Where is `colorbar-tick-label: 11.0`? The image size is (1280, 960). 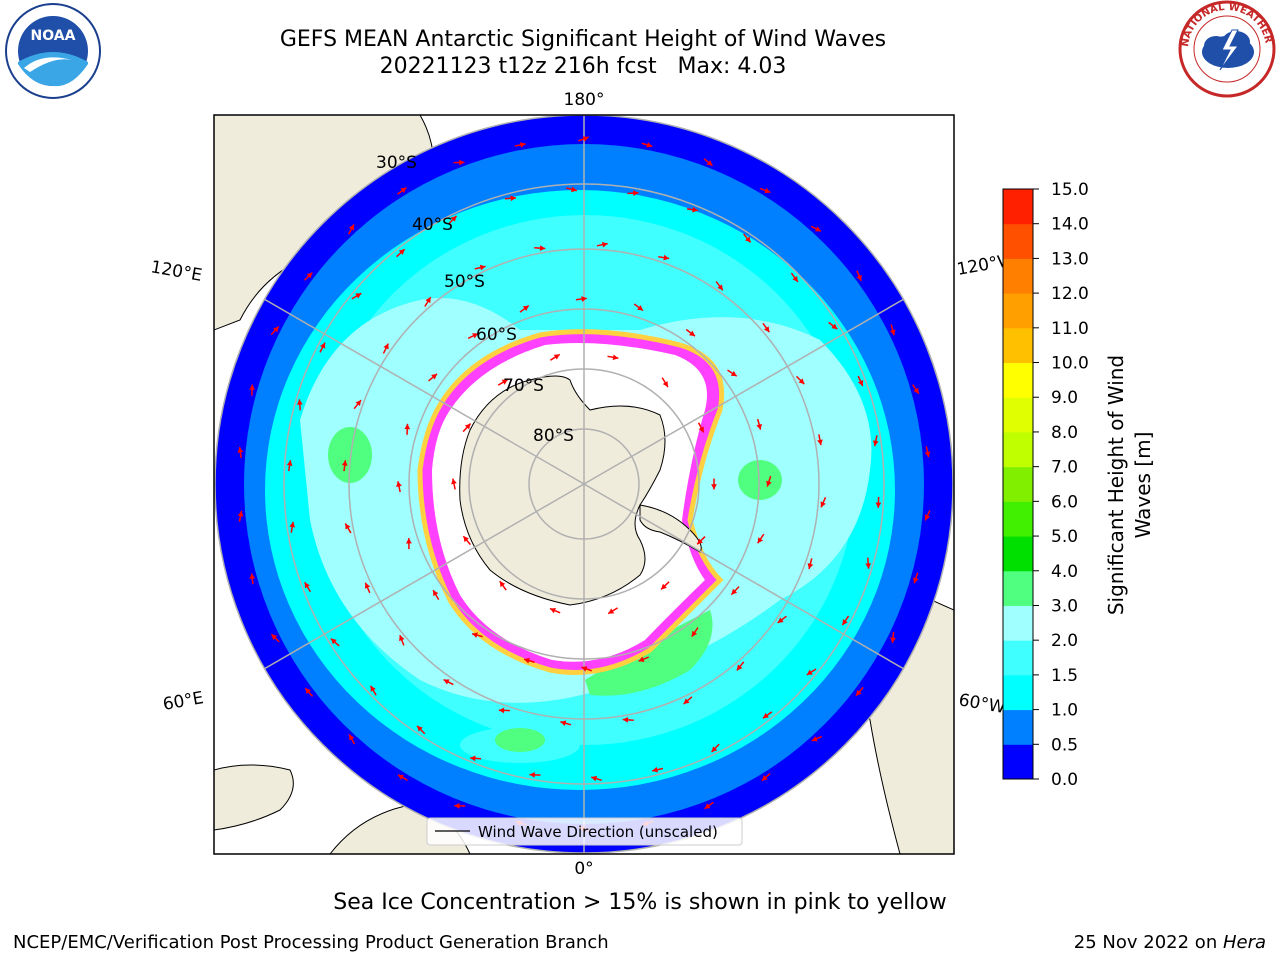
colorbar-tick-label: 11.0 is located at coordinates (1070, 329).